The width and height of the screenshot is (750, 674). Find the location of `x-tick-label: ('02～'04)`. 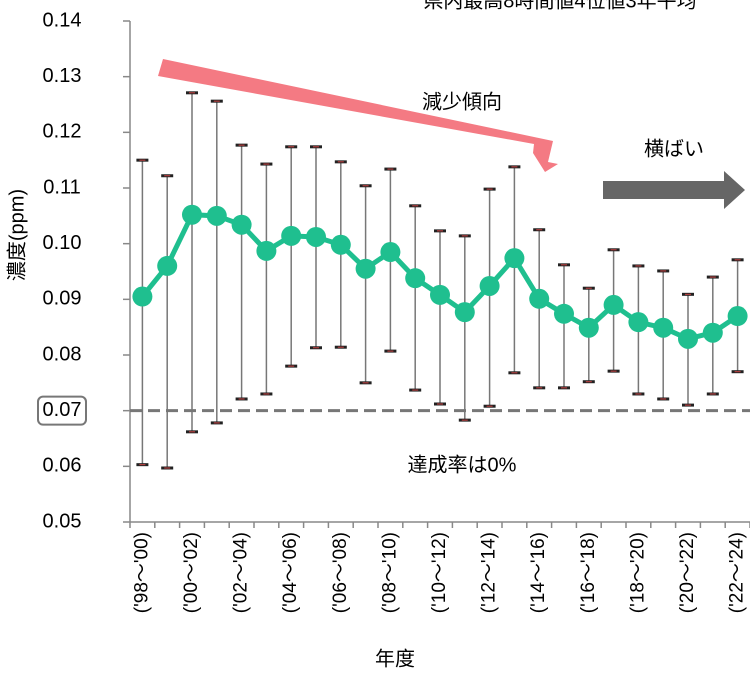

x-tick-label: ('02～'04) is located at coordinates (241, 572).